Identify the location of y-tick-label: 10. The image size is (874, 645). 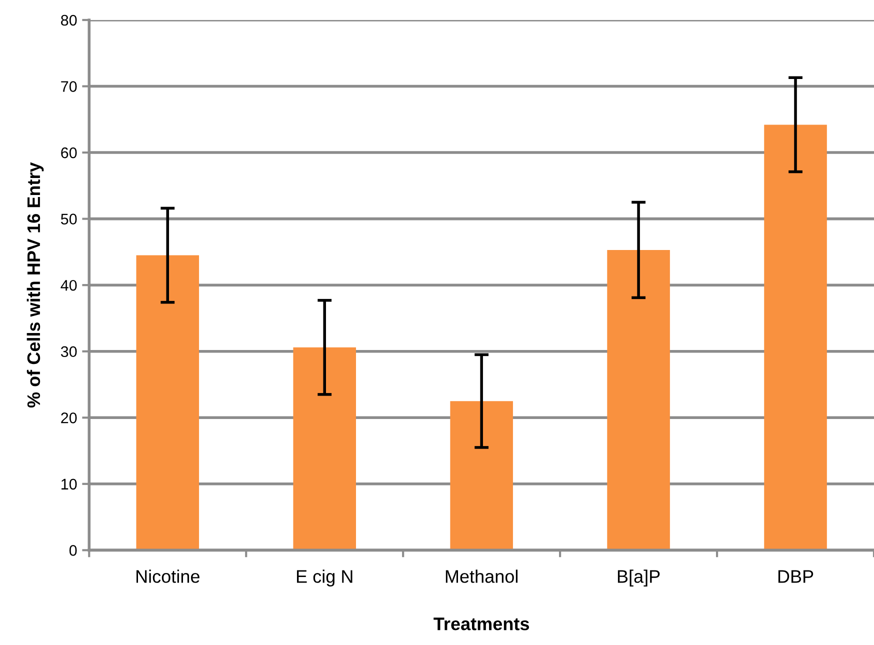
(69, 484).